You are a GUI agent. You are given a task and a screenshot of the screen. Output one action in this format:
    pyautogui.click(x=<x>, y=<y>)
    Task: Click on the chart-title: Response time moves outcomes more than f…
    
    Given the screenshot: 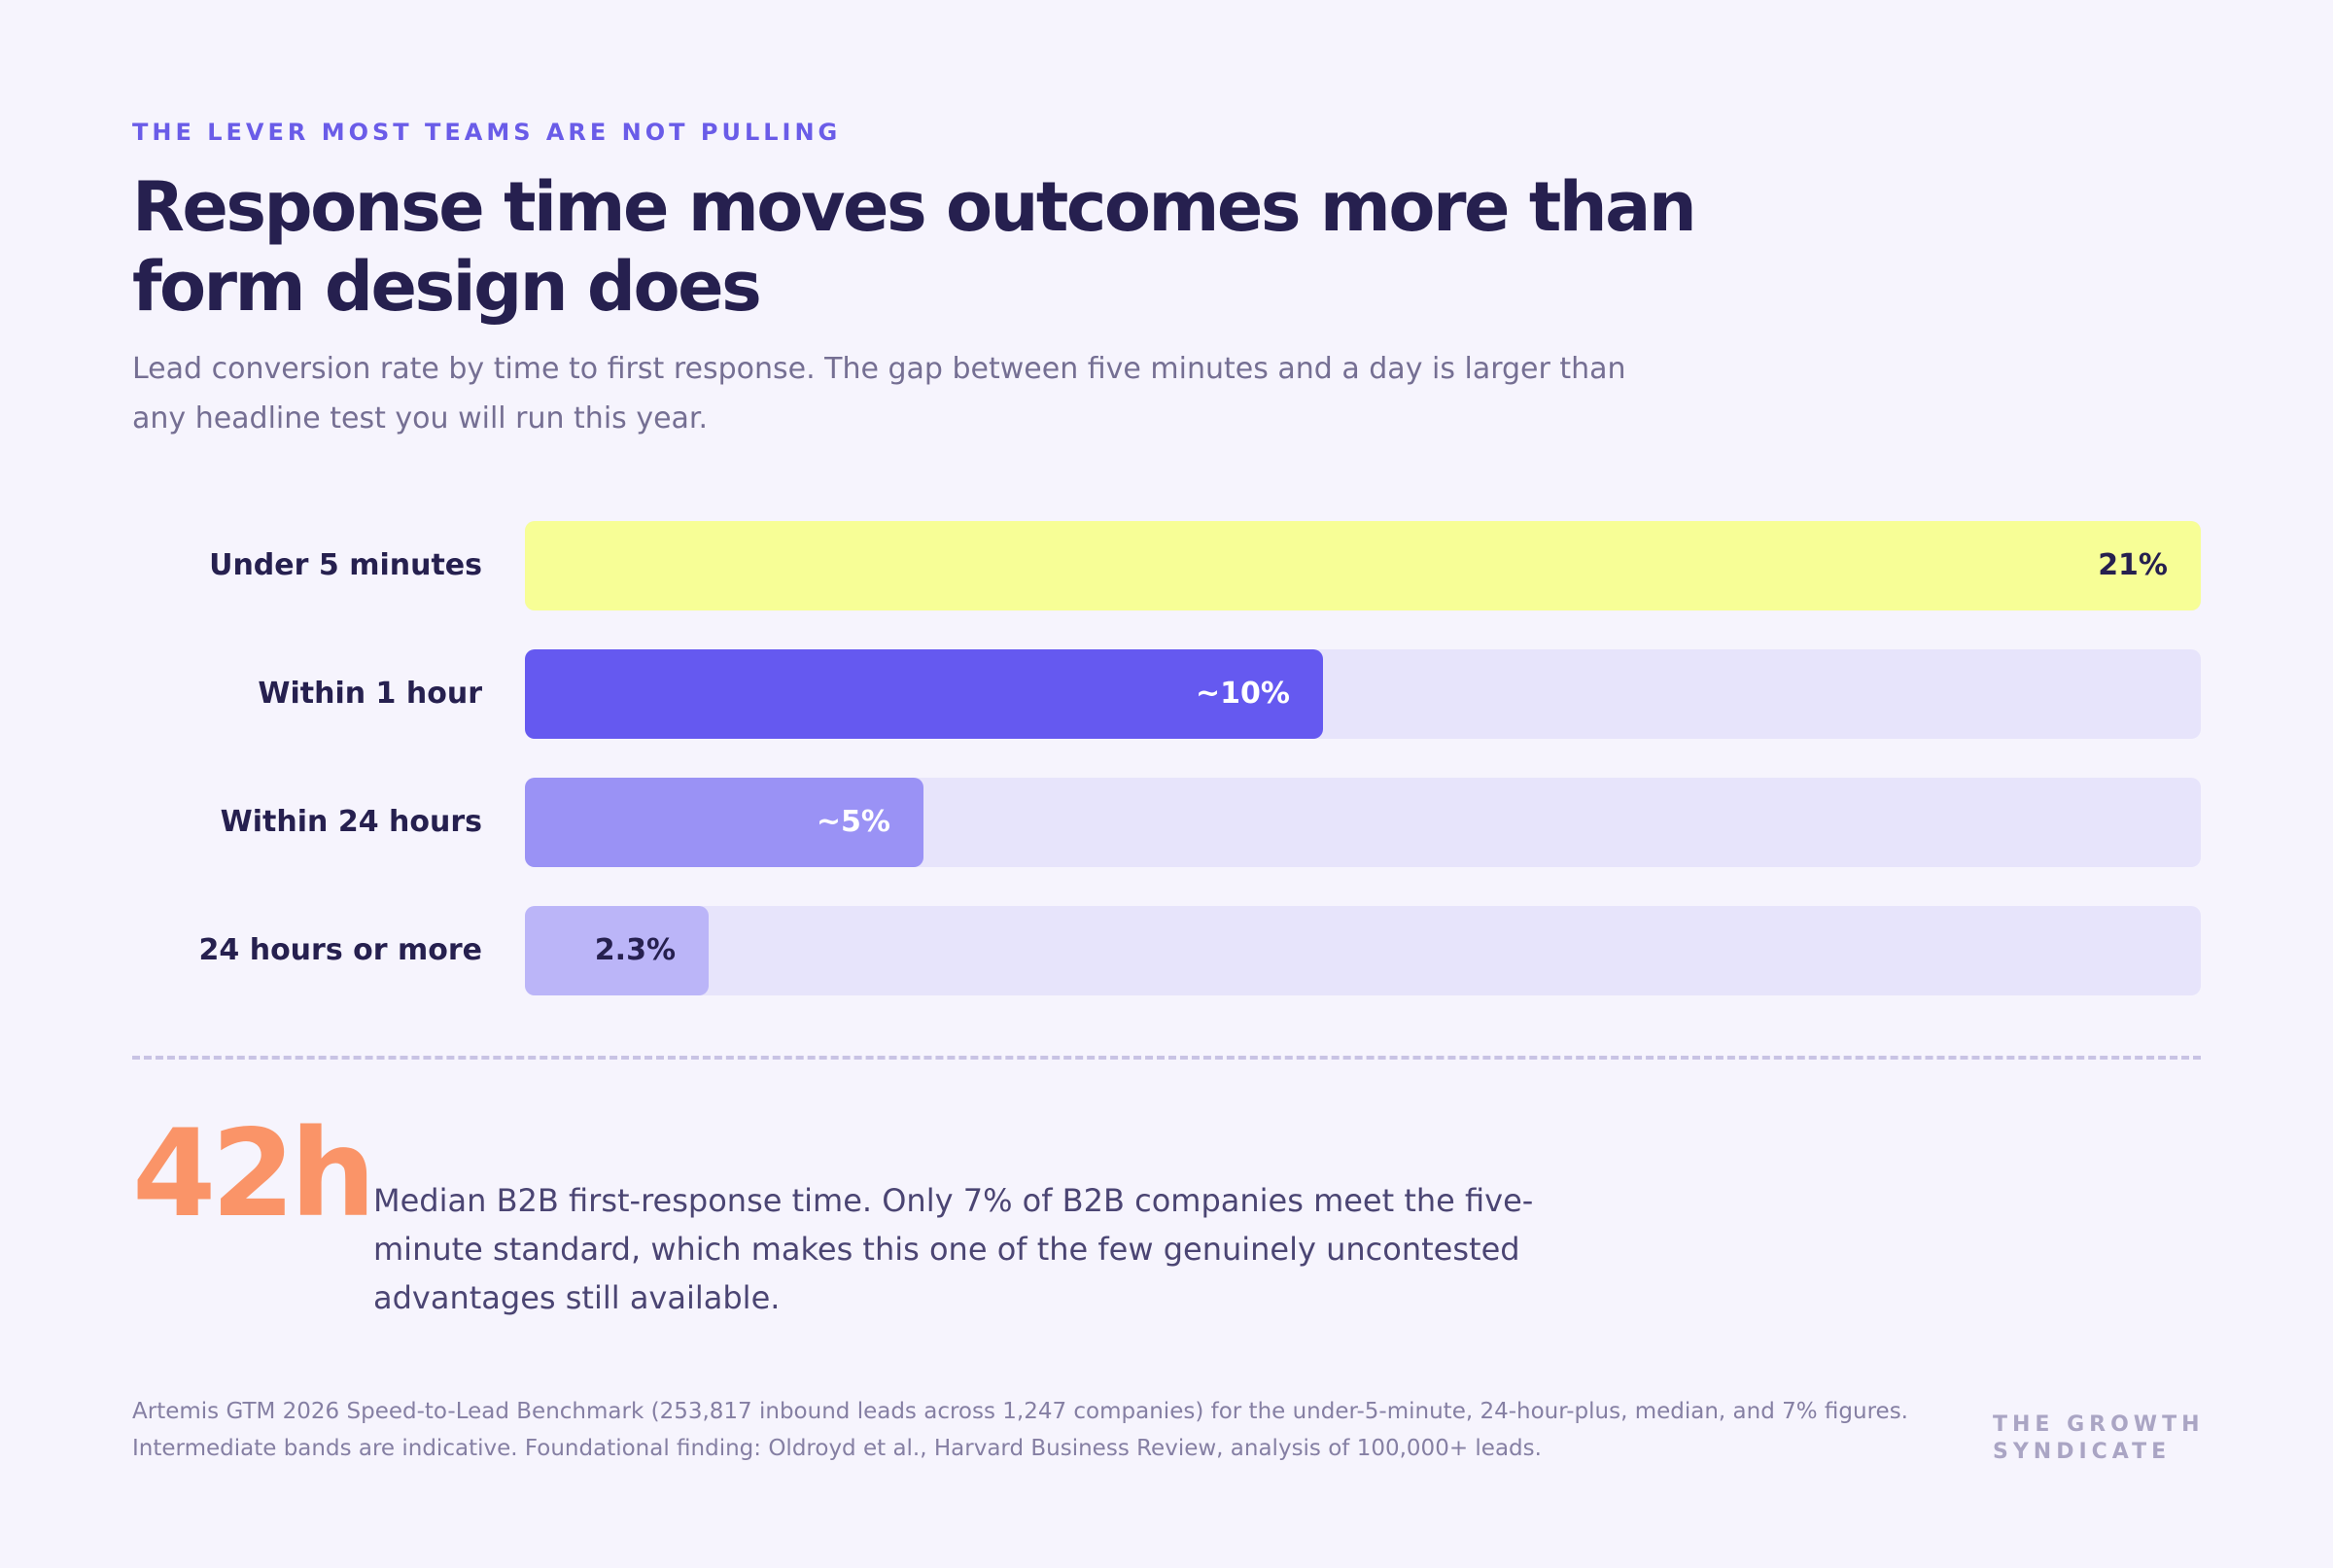 What is the action you would take?
    pyautogui.click(x=914, y=247)
    